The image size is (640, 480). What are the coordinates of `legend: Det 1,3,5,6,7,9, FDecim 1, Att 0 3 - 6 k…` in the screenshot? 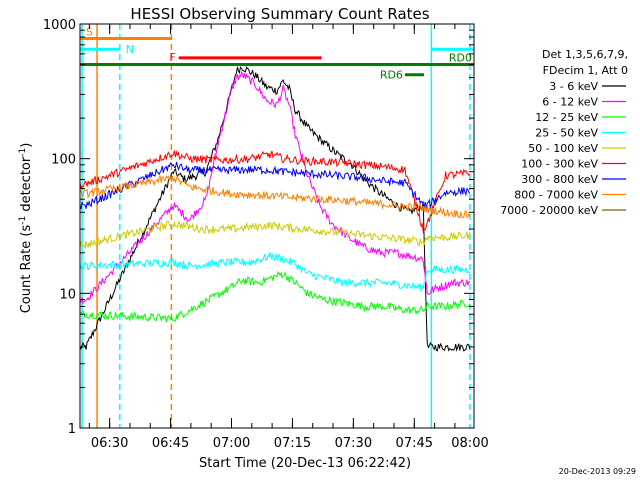 It's located at (564, 132).